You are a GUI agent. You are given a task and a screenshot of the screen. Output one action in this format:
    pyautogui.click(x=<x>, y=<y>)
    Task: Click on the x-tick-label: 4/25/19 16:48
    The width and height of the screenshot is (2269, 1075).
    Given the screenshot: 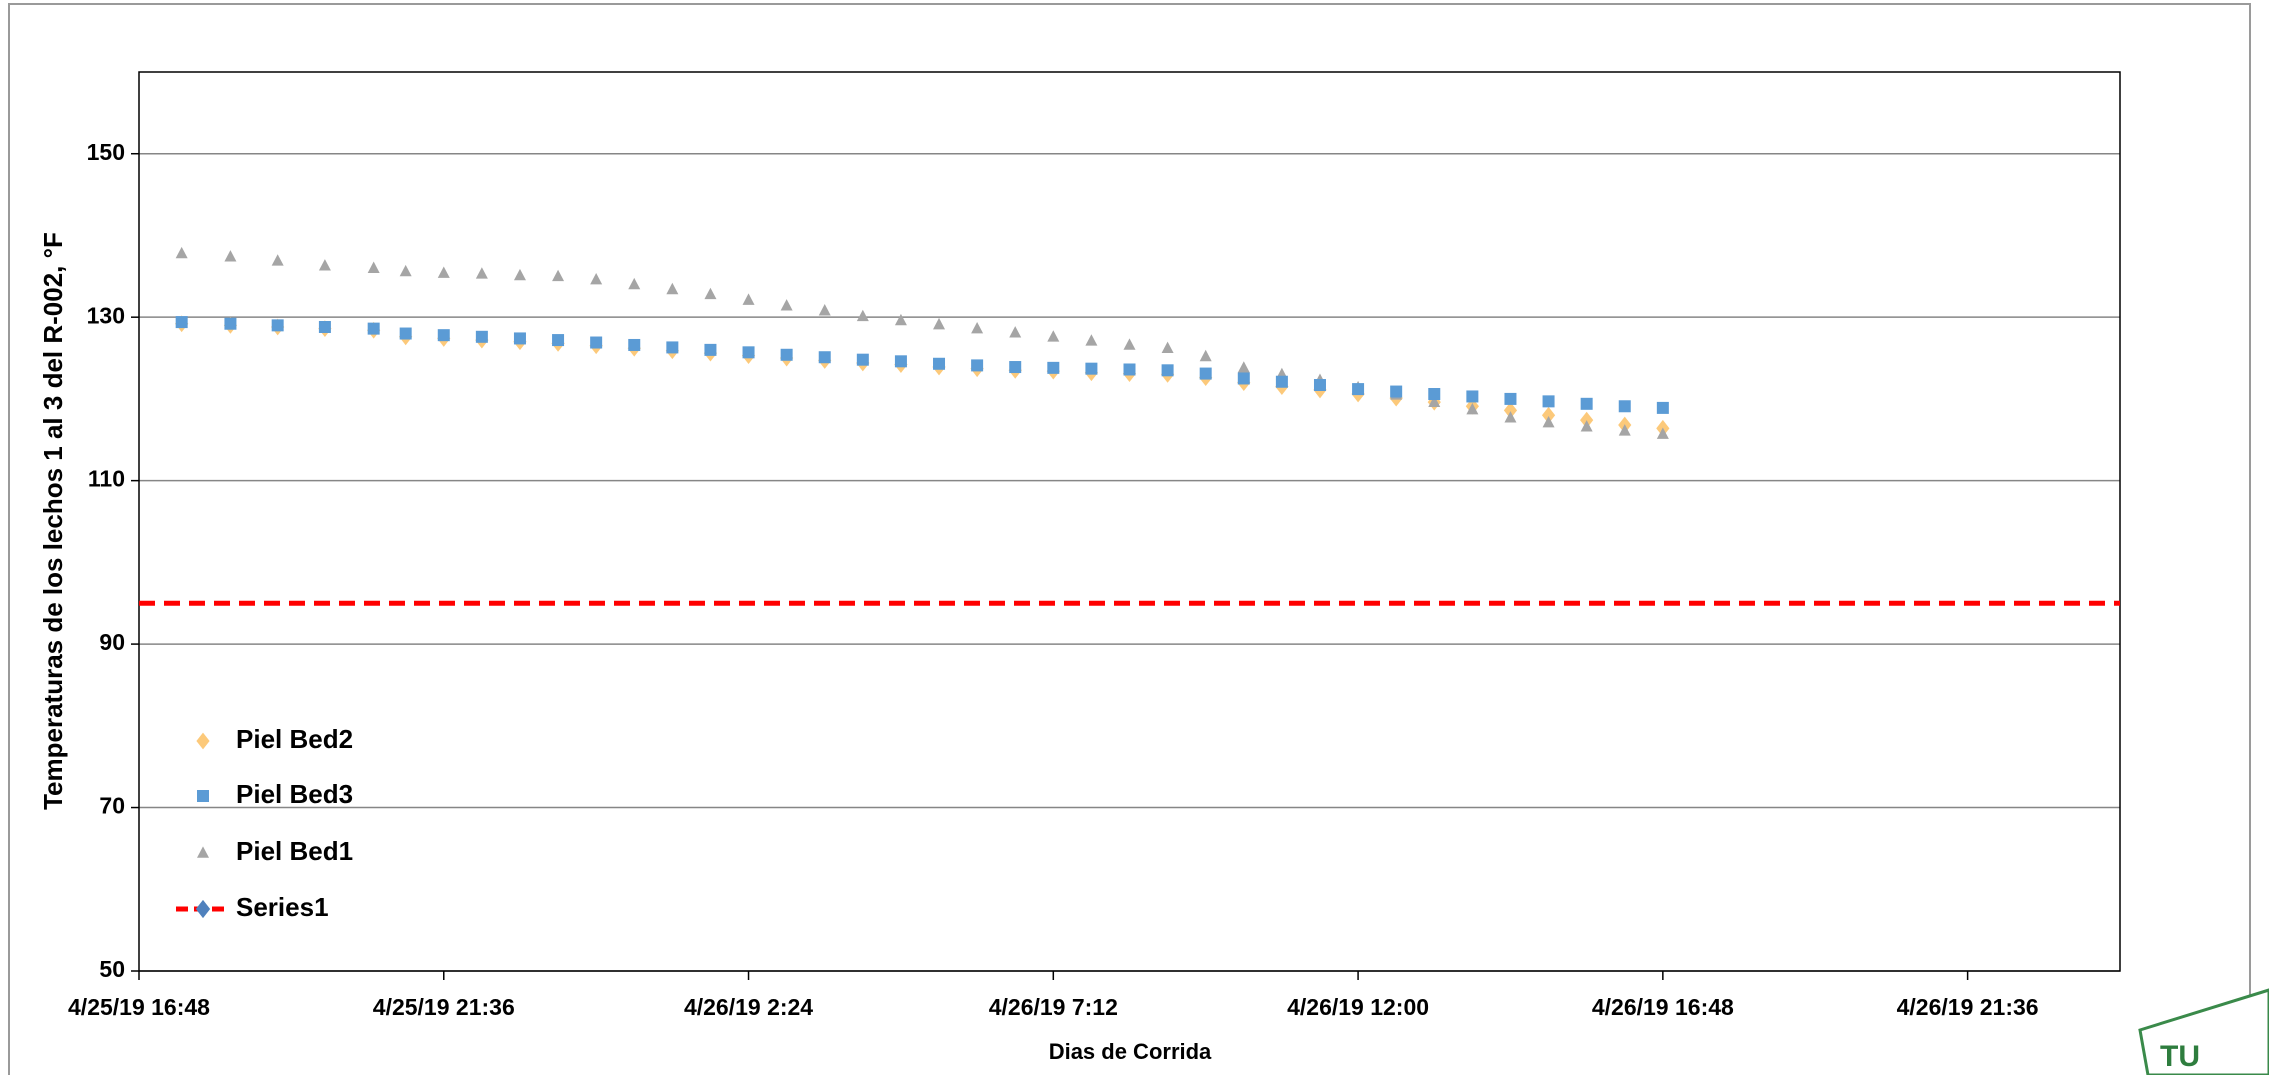 What is the action you would take?
    pyautogui.click(x=139, y=1007)
    